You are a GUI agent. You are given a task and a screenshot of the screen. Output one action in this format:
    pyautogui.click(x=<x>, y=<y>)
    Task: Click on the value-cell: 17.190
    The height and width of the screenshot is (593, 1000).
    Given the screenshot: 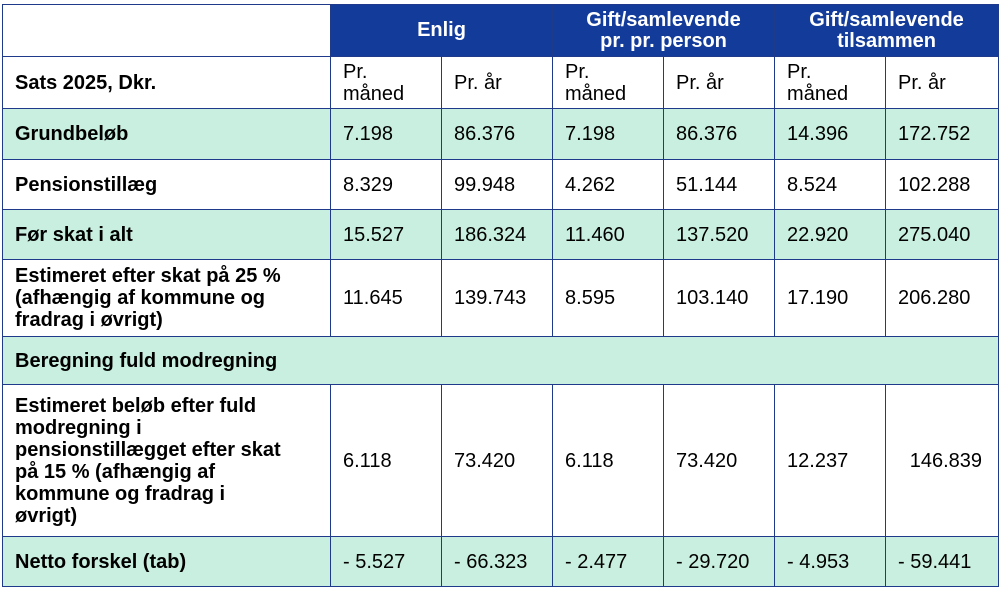 What is the action you would take?
    pyautogui.click(x=830, y=298)
    